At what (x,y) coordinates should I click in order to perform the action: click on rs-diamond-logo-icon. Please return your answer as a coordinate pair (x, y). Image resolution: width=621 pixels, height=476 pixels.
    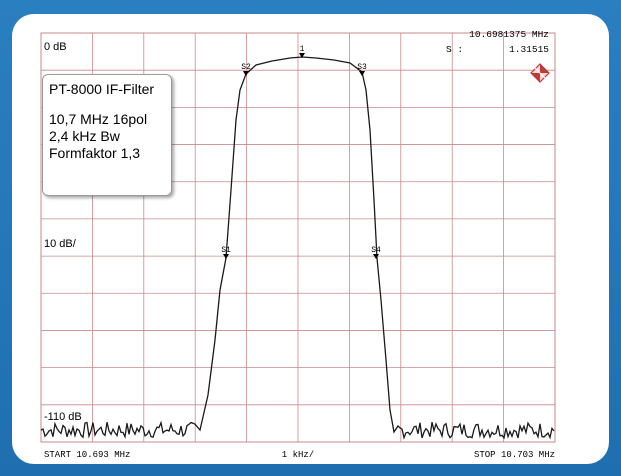
    Looking at the image, I should click on (540, 73).